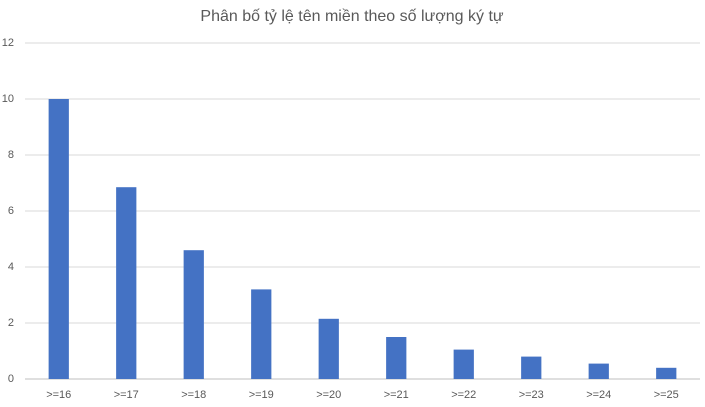 The width and height of the screenshot is (705, 407). What do you see at coordinates (261, 395) in the screenshot?
I see `x-tick-label: >=19` at bounding box center [261, 395].